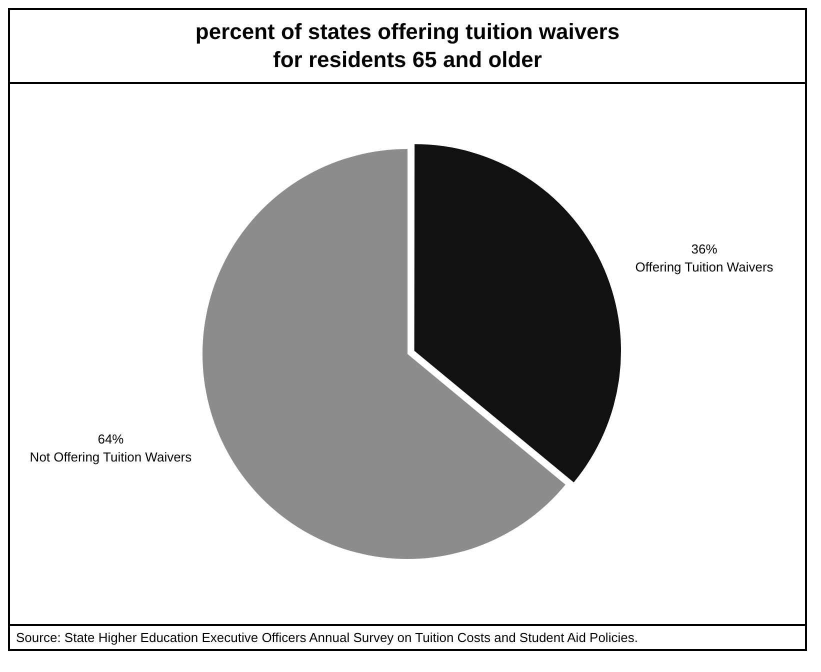 This screenshot has height=672, width=821. I want to click on data-label: 36%, so click(704, 249).